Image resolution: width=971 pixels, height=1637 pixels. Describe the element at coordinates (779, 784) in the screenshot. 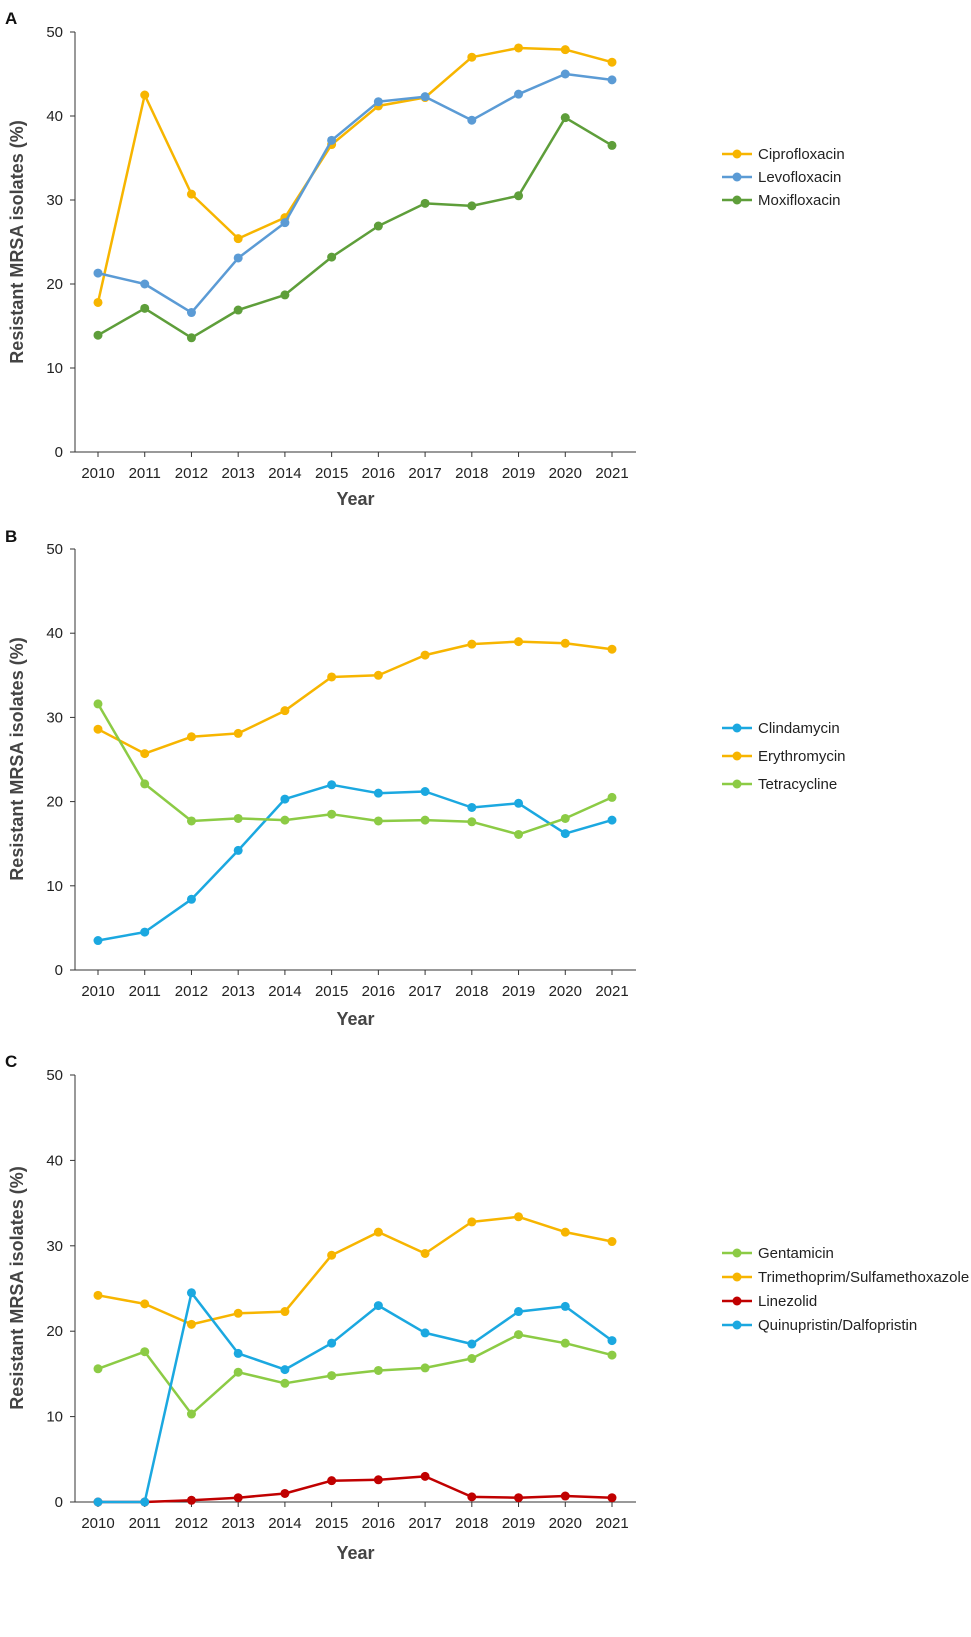

I see `legend-item: Tetracycline` at that location.